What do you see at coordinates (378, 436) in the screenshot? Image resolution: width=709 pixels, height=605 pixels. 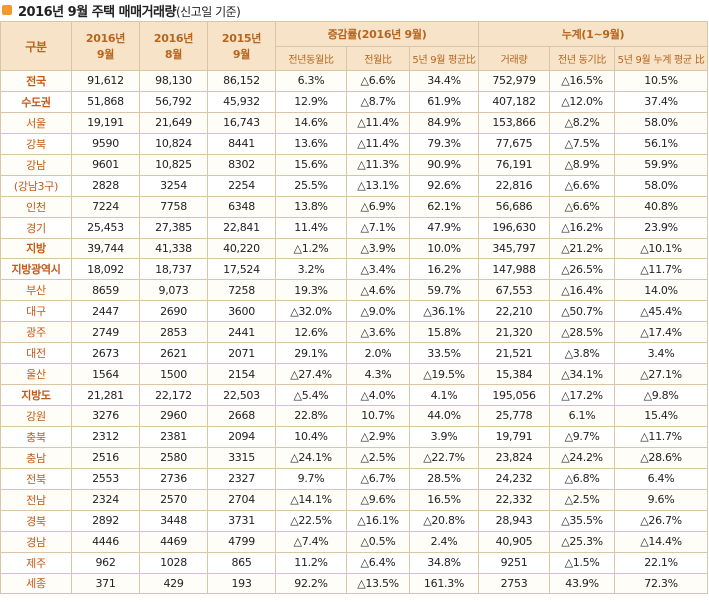 I see `table-cell: △2.9%` at bounding box center [378, 436].